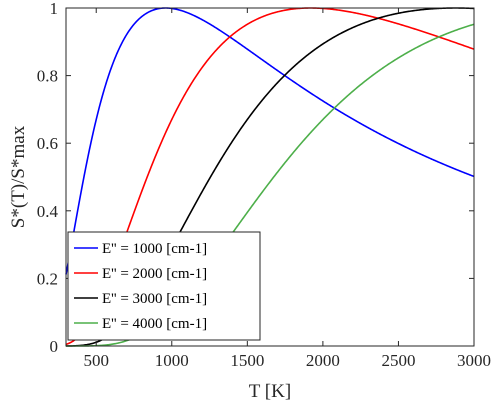  Describe the element at coordinates (54, 346) in the screenshot. I see `y-tick-label: 0` at that location.